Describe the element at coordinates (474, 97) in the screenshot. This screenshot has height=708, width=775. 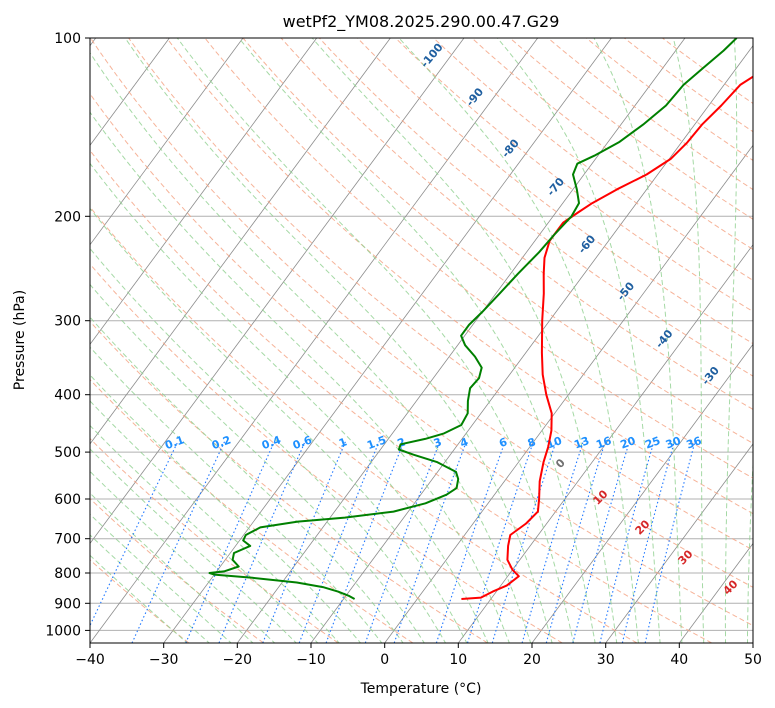
I see `dry-adiabat-label: -90` at that location.